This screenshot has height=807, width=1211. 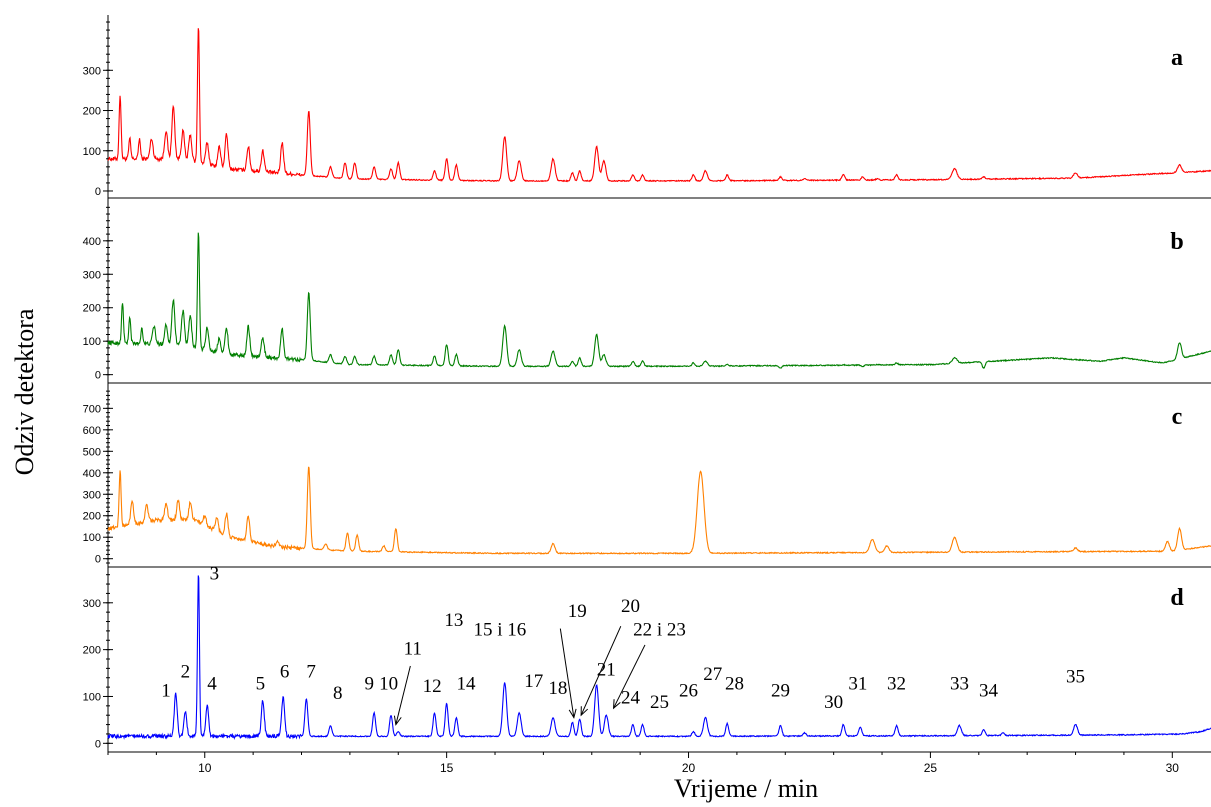 I want to click on y-tick-label-c-6: 600, so click(x=92, y=431).